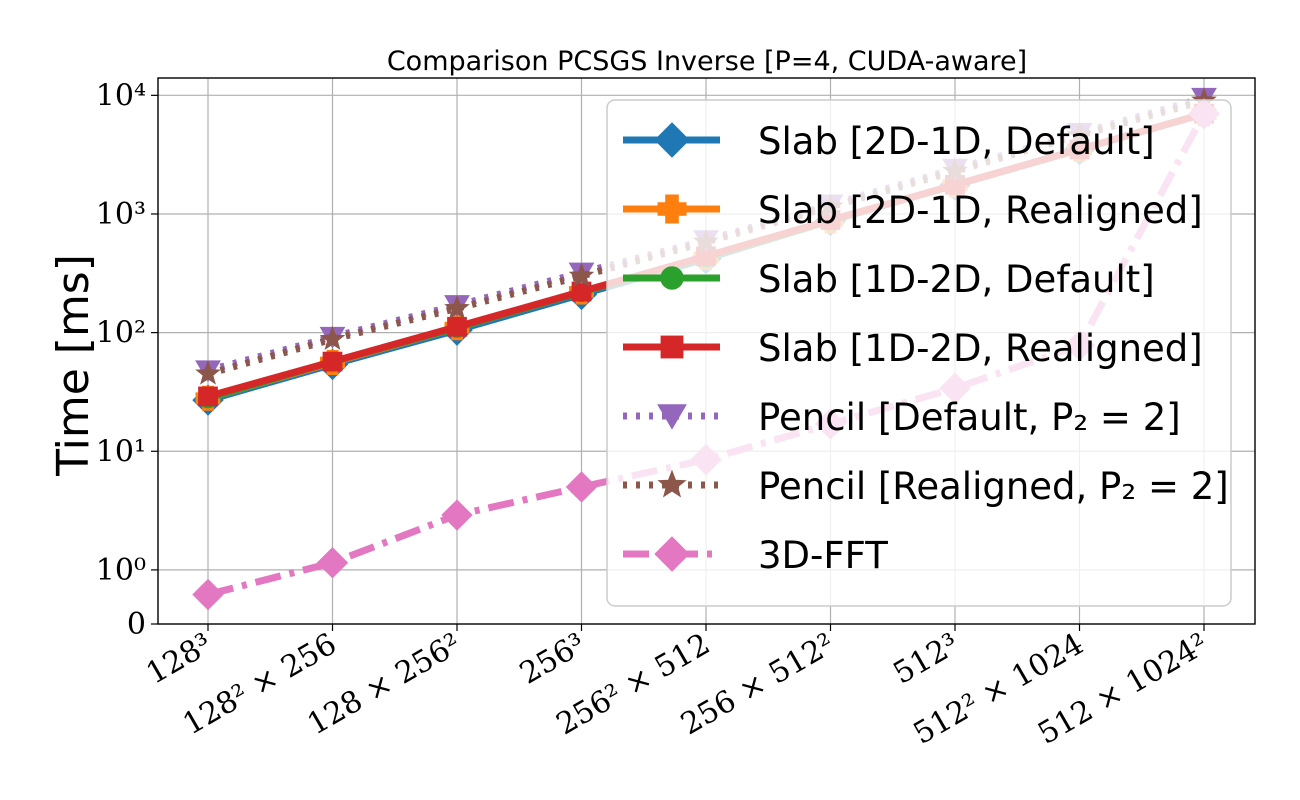 The image size is (1300, 800). I want to click on legend-entry: Pencil [Default, P₂ = 2], so click(902, 417).